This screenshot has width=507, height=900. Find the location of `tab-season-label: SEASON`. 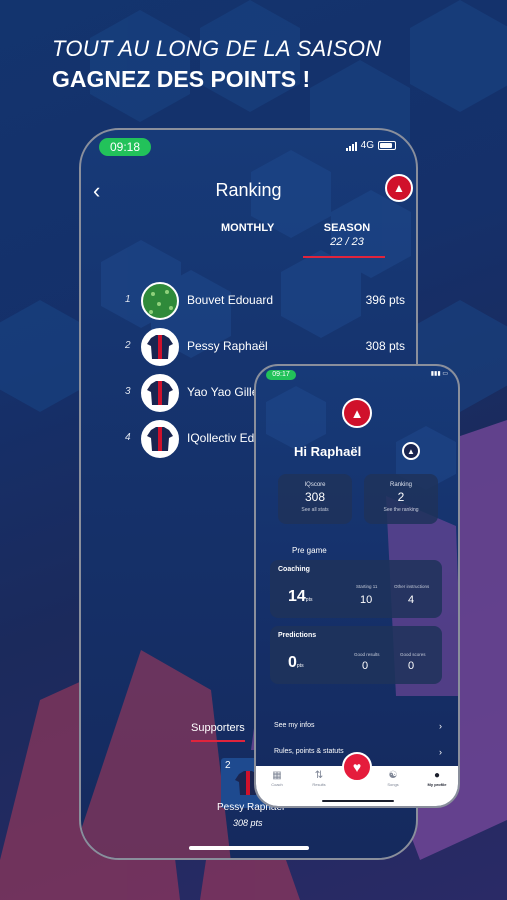

tab-season-label: SEASON is located at coordinates (347, 228).